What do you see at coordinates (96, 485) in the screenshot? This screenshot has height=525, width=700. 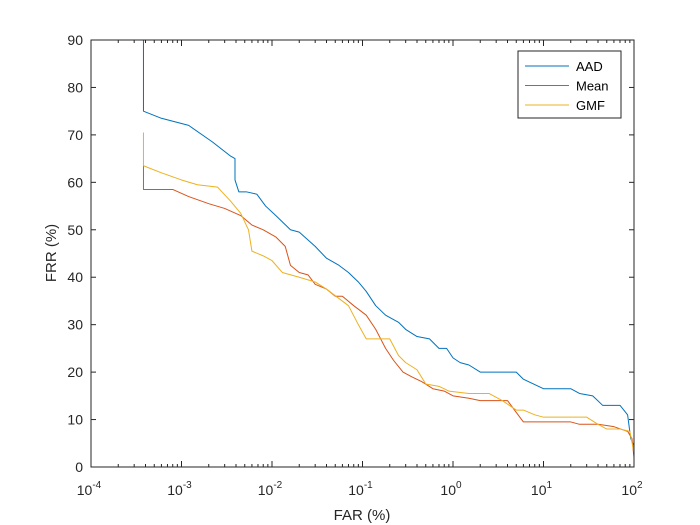 I see `x-tick-exponent: -4` at bounding box center [96, 485].